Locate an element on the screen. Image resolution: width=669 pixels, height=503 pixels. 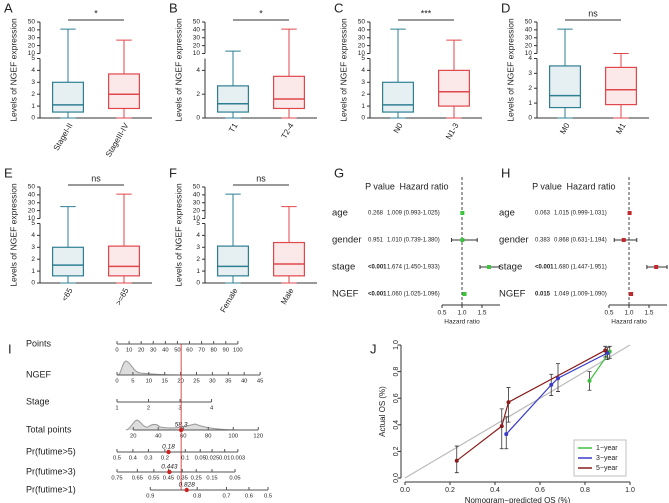
row-label: NGEF is located at coordinates (512, 294).